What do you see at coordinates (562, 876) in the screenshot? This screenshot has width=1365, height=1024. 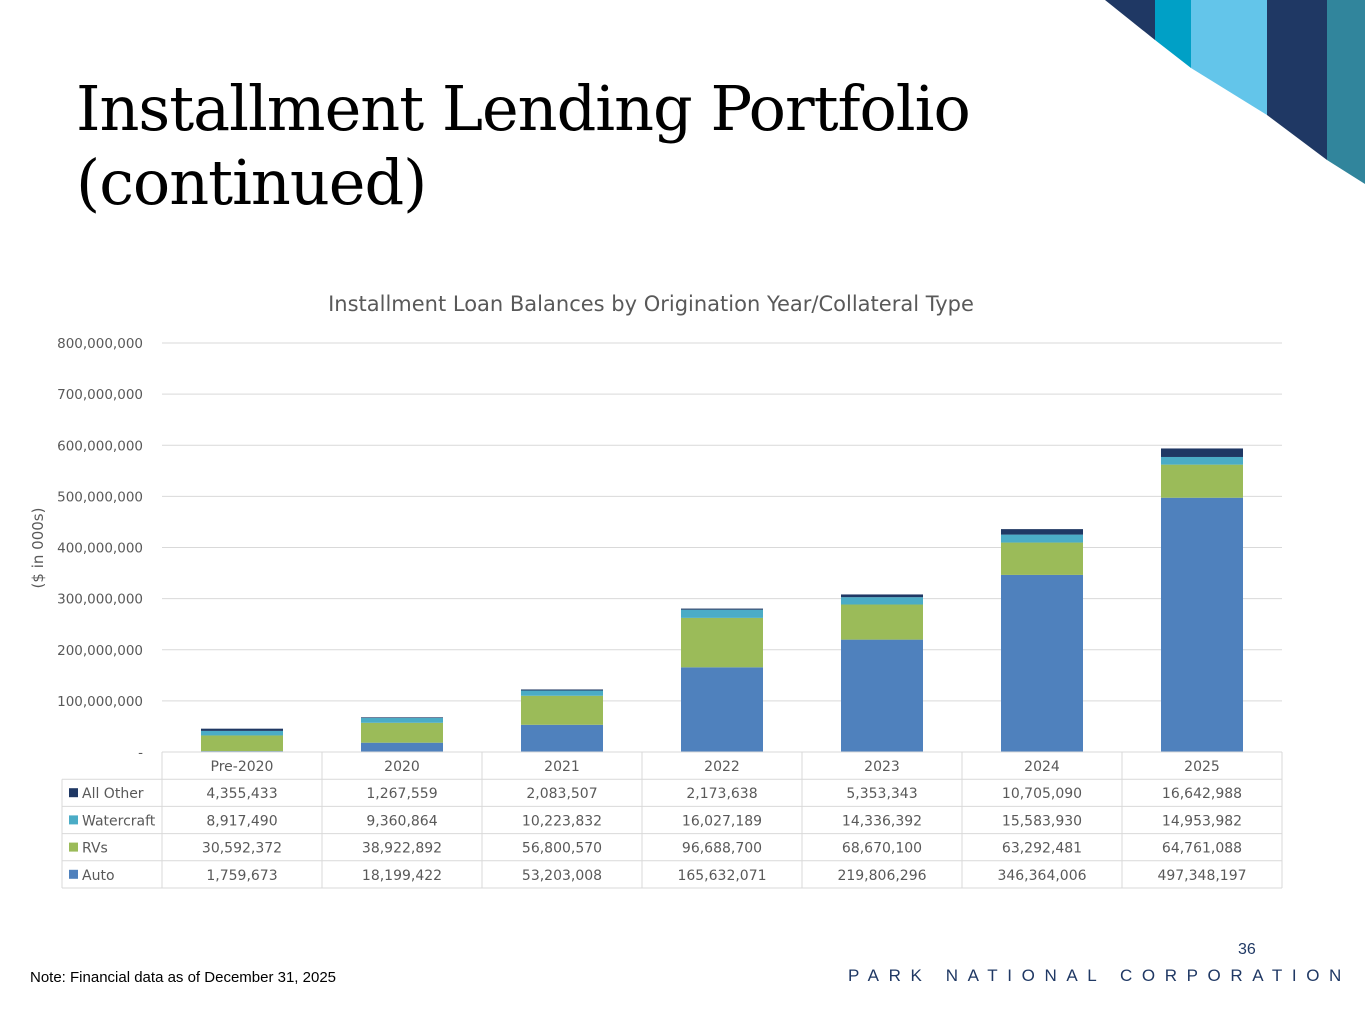 I see `table-cell: 53,203,008` at bounding box center [562, 876].